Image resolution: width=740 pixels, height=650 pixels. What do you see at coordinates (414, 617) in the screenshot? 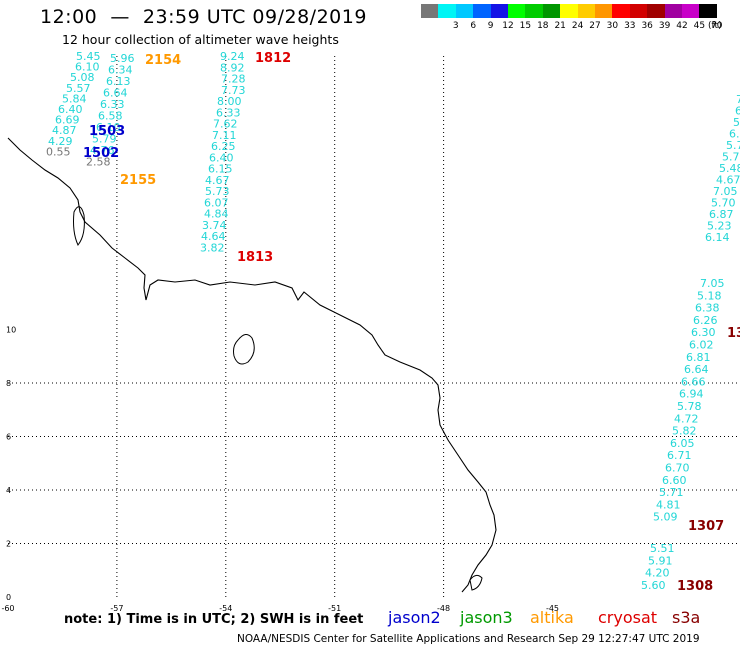
I see `satellite-key-jason2: jason2` at bounding box center [414, 617].